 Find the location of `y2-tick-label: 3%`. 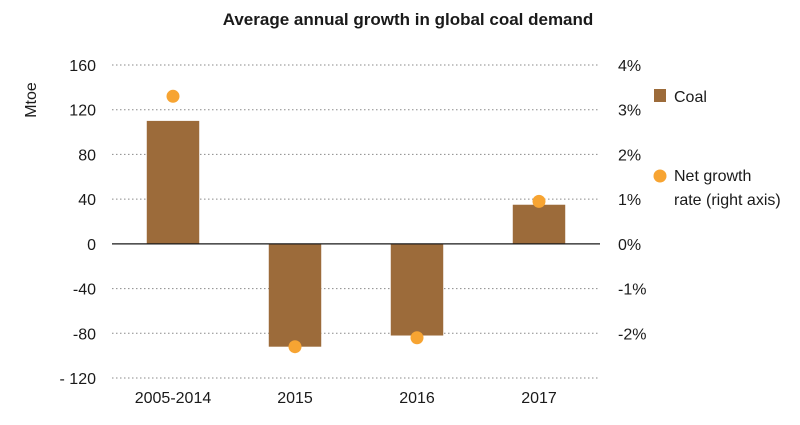

y2-tick-label: 3% is located at coordinates (629, 111).